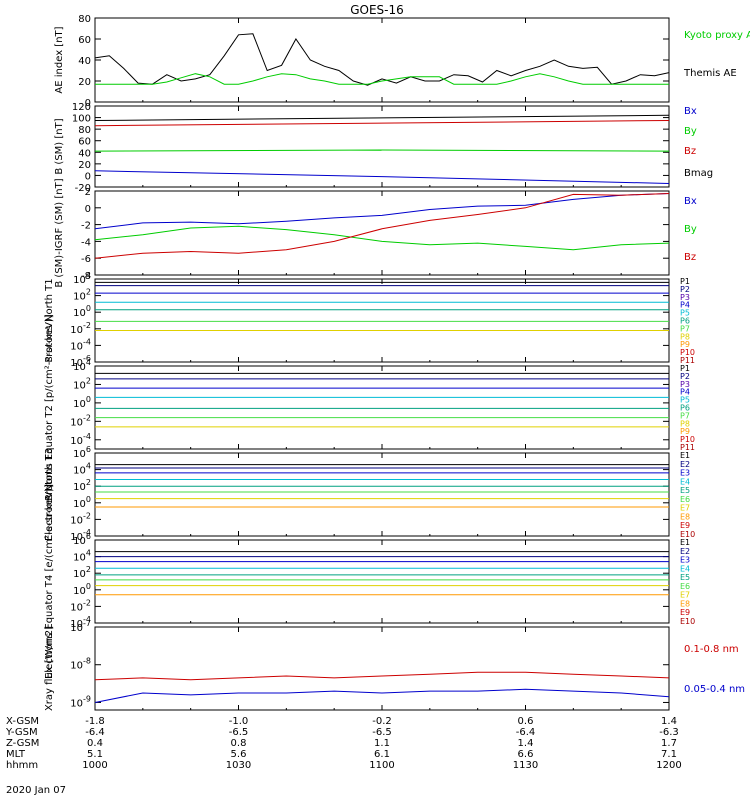 The height and width of the screenshot is (805, 750). I want to click on y-axis-label: B (SM) [nT], so click(59, 146).